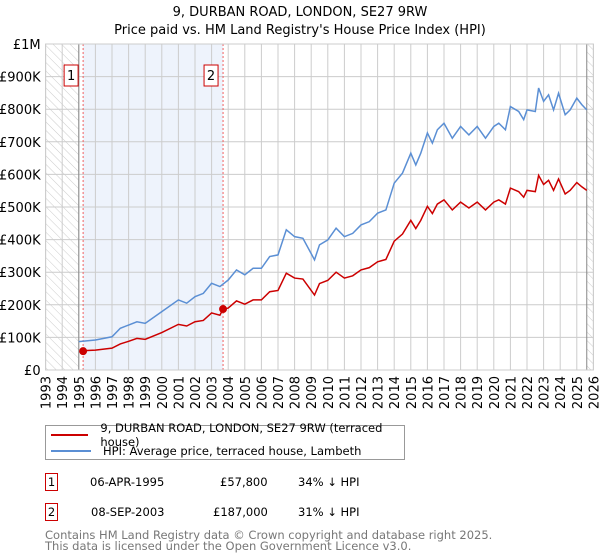  Describe the element at coordinates (593, 392) in the screenshot. I see `x-tick-label: 2026` at that location.